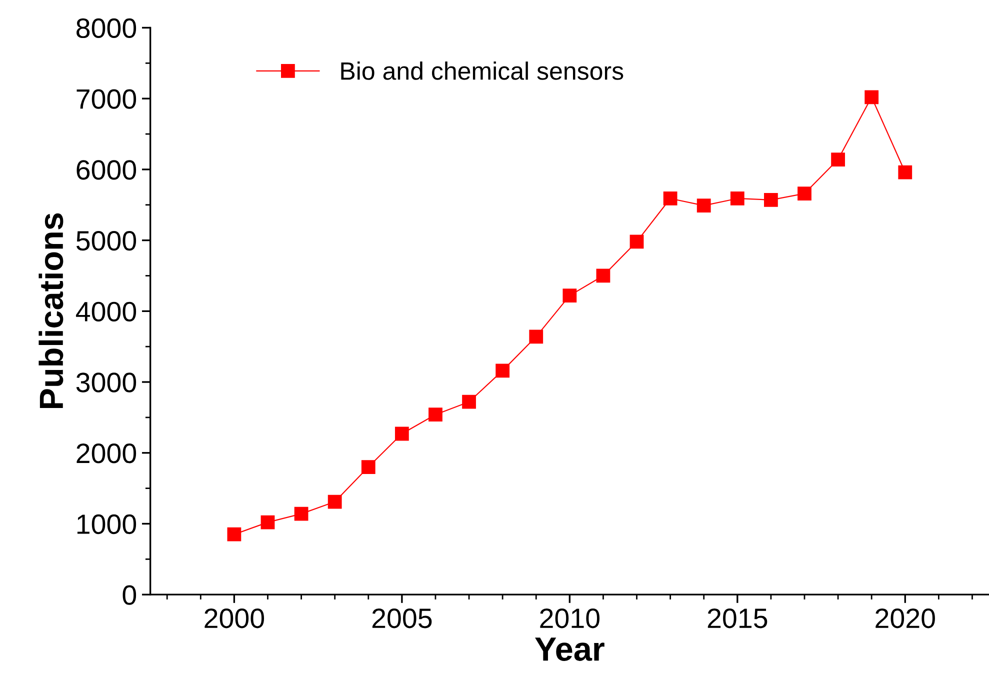  What do you see at coordinates (569, 649) in the screenshot?
I see `x-axis-title: Year` at bounding box center [569, 649].